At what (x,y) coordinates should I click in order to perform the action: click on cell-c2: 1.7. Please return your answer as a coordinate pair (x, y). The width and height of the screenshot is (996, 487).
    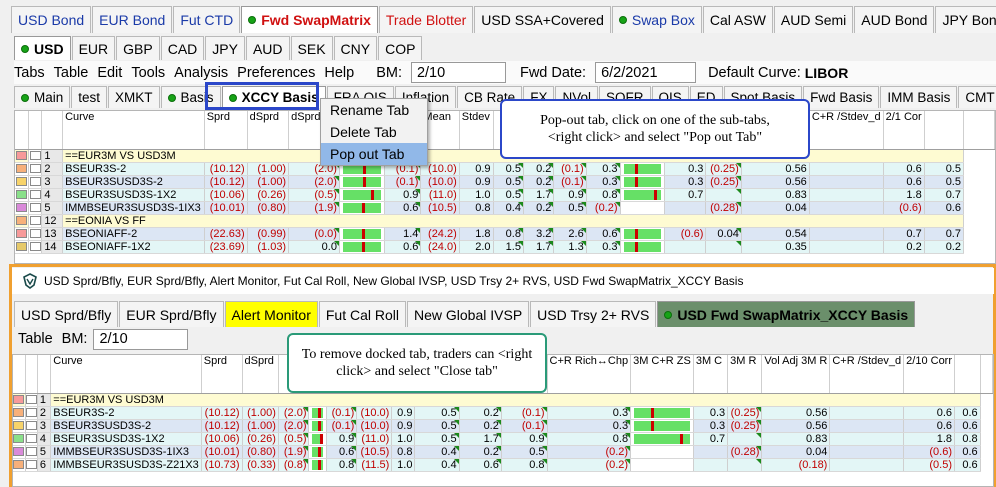
    Looking at the image, I should click on (539, 247).